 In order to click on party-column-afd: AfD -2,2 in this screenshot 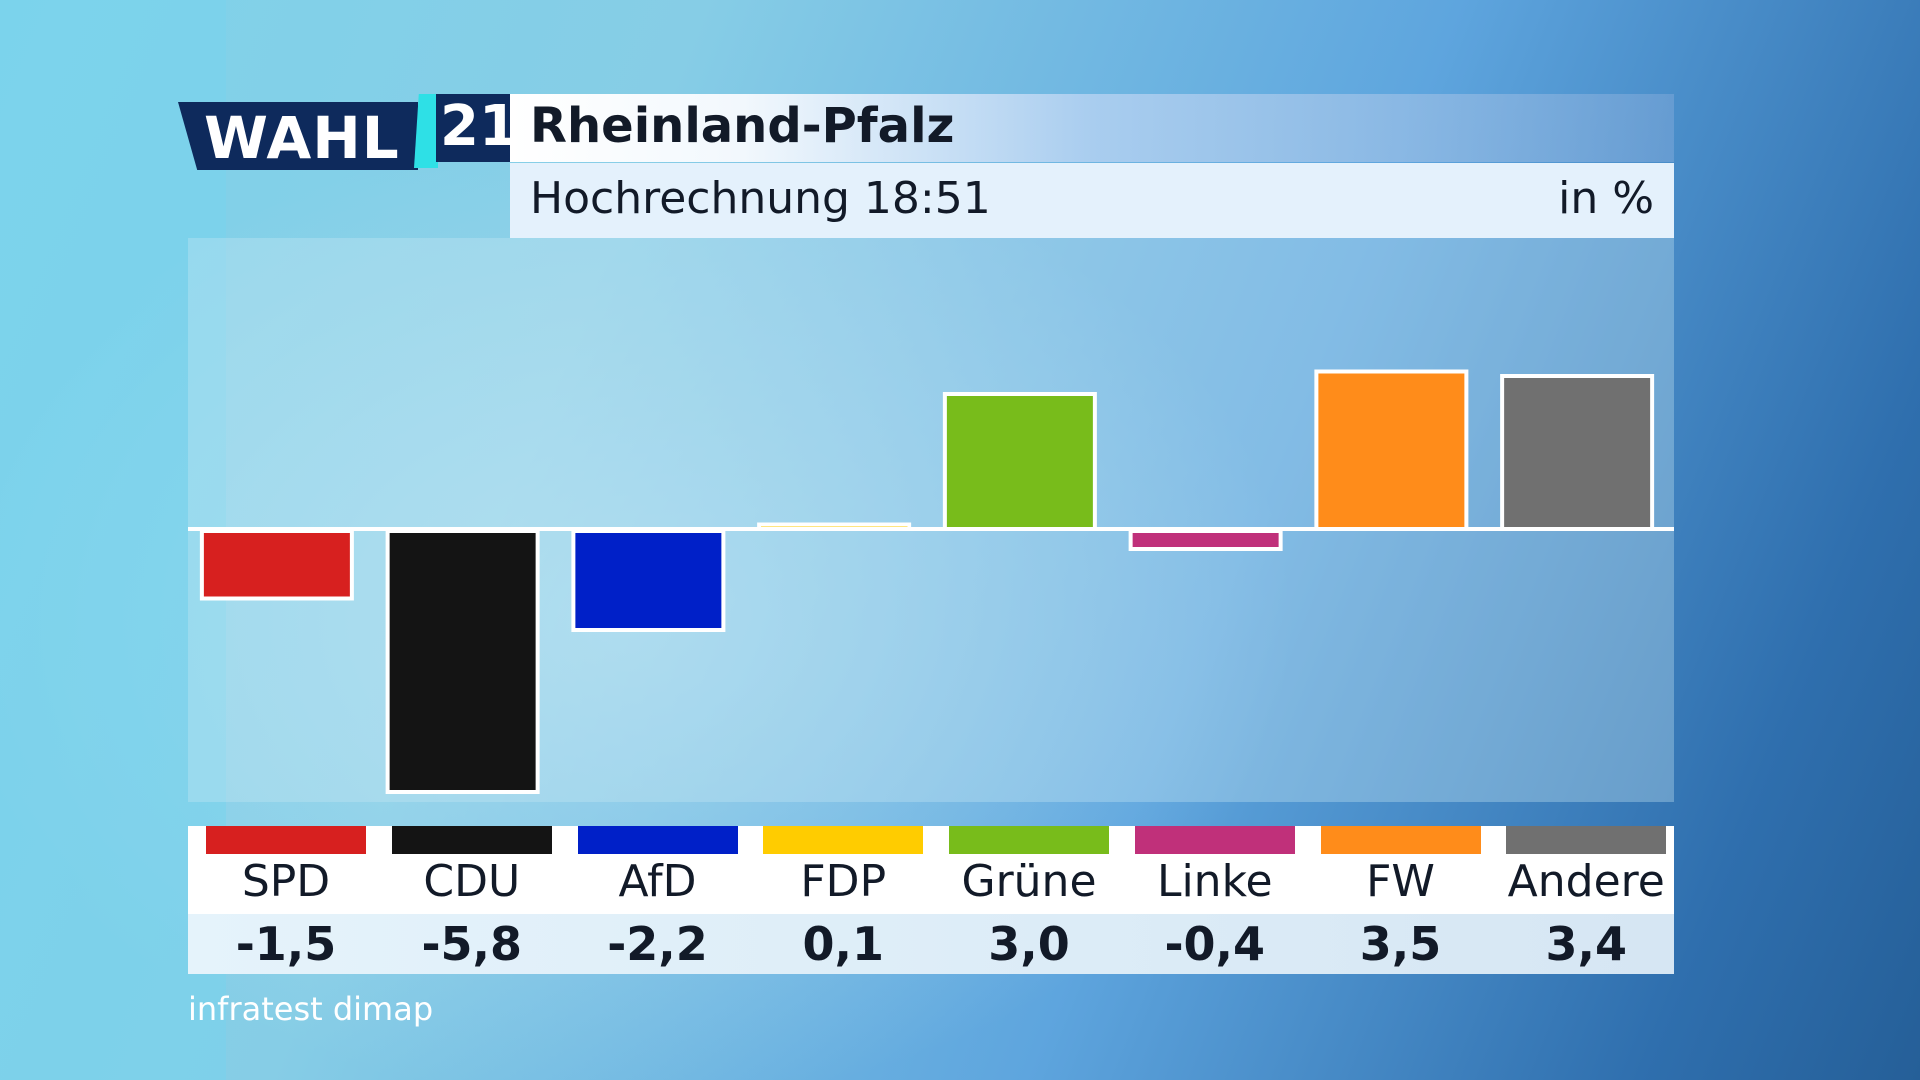, I will do `click(664, 900)`.